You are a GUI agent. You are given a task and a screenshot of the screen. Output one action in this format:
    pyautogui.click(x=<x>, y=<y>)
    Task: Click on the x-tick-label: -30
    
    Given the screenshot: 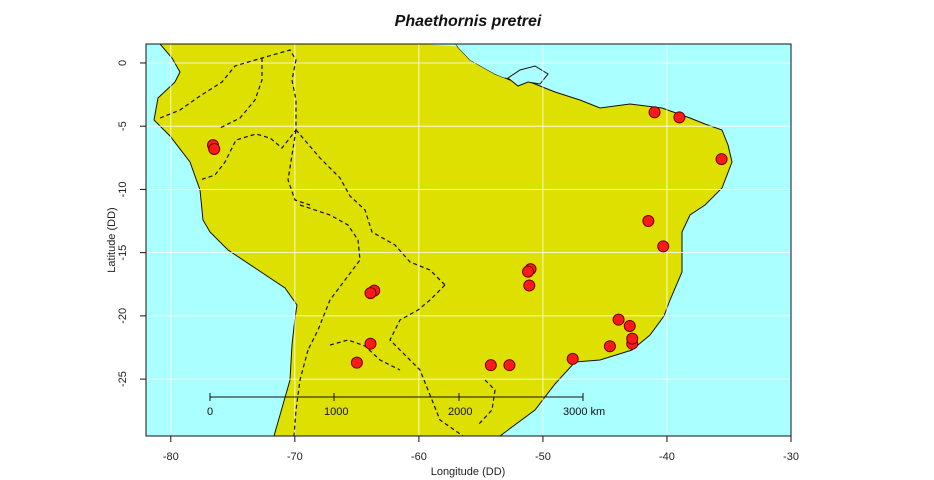 What is the action you would take?
    pyautogui.click(x=791, y=457)
    